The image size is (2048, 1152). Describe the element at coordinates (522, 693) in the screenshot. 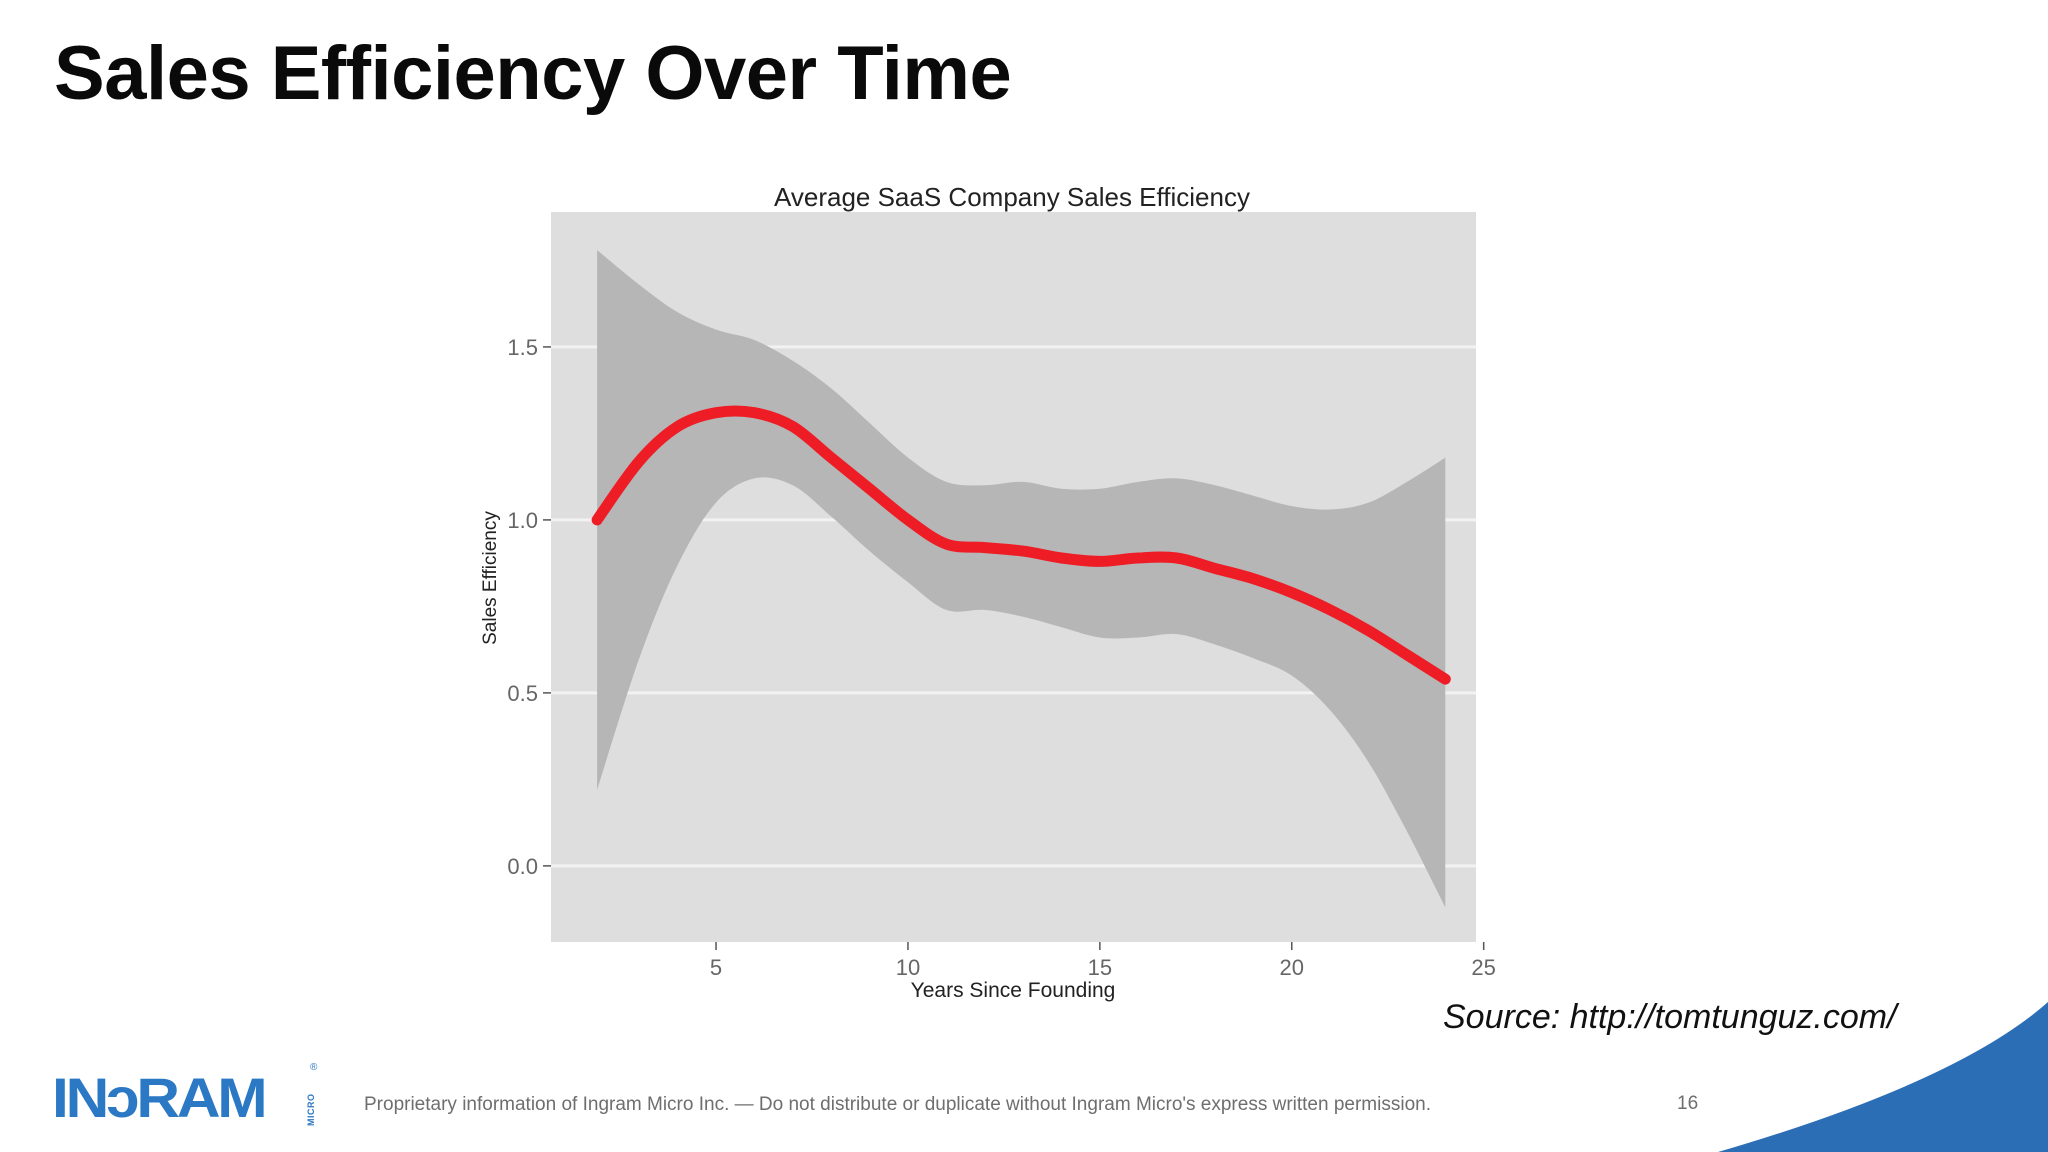

I see `y-tick-label: 0.5` at that location.